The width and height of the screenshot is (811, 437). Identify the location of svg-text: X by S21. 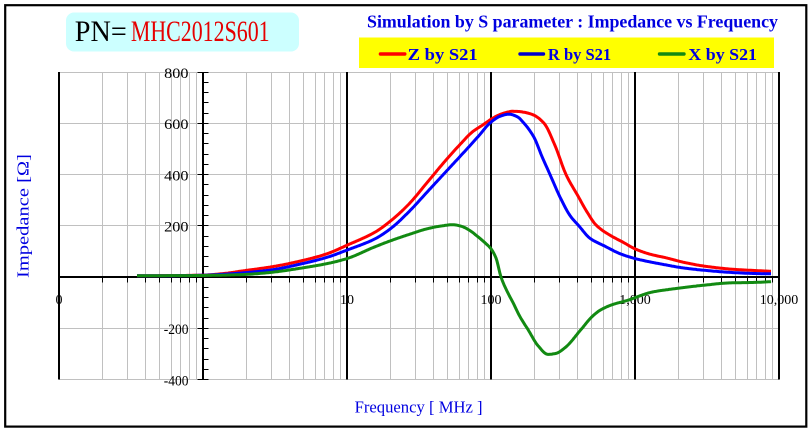
(722, 54).